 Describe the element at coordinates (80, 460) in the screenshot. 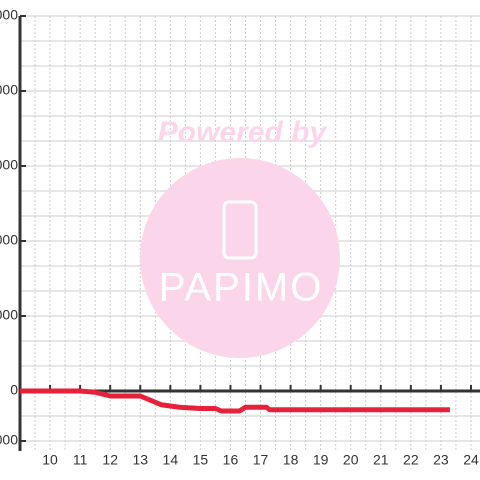

I see `x-tick-label: 11` at that location.